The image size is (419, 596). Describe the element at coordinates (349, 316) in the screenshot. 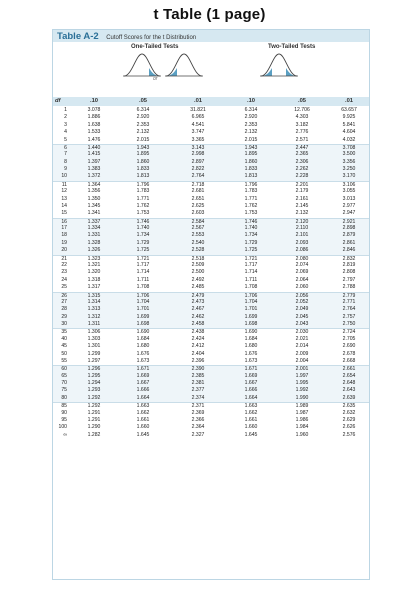

I see `value-cell: 2.757` at that location.